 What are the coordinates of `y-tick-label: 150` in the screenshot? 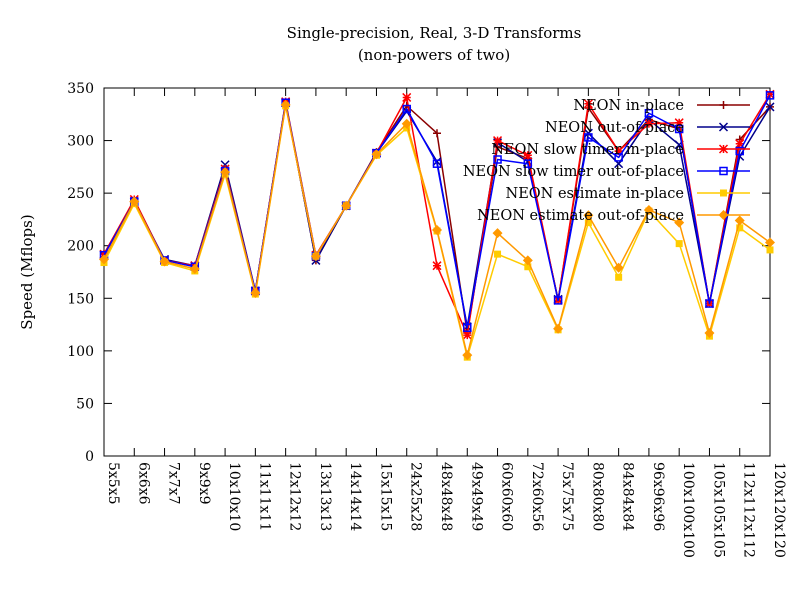 It's located at (80, 299).